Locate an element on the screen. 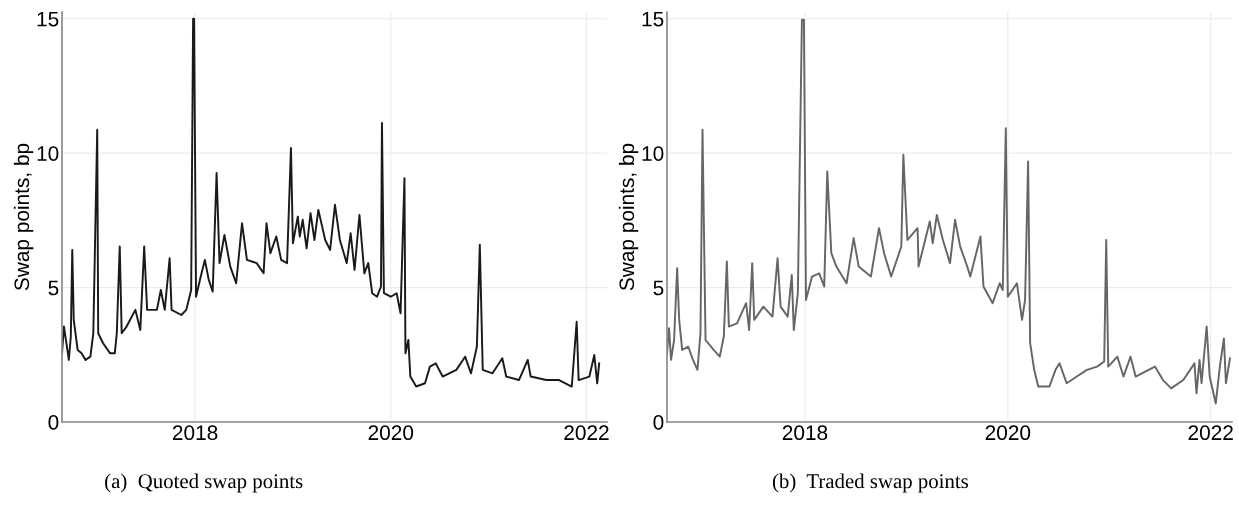 Image resolution: width=1239 pixels, height=515 pixels. text: (b) Traded swap points is located at coordinates (870, 483).